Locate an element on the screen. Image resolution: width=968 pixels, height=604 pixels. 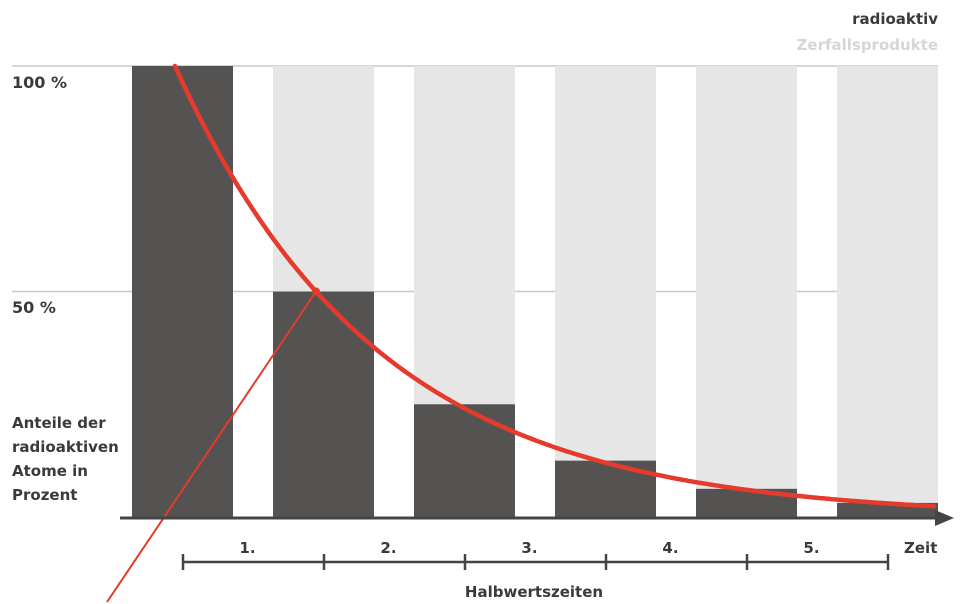
ylabel-line-1: Anteile der is located at coordinates (59, 423).